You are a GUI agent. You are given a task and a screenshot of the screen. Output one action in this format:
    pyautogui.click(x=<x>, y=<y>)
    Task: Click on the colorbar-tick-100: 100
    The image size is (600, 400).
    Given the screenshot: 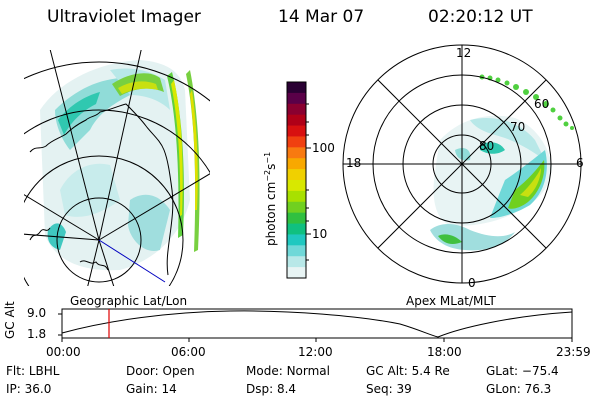 What is the action you would take?
    pyautogui.click(x=323, y=148)
    